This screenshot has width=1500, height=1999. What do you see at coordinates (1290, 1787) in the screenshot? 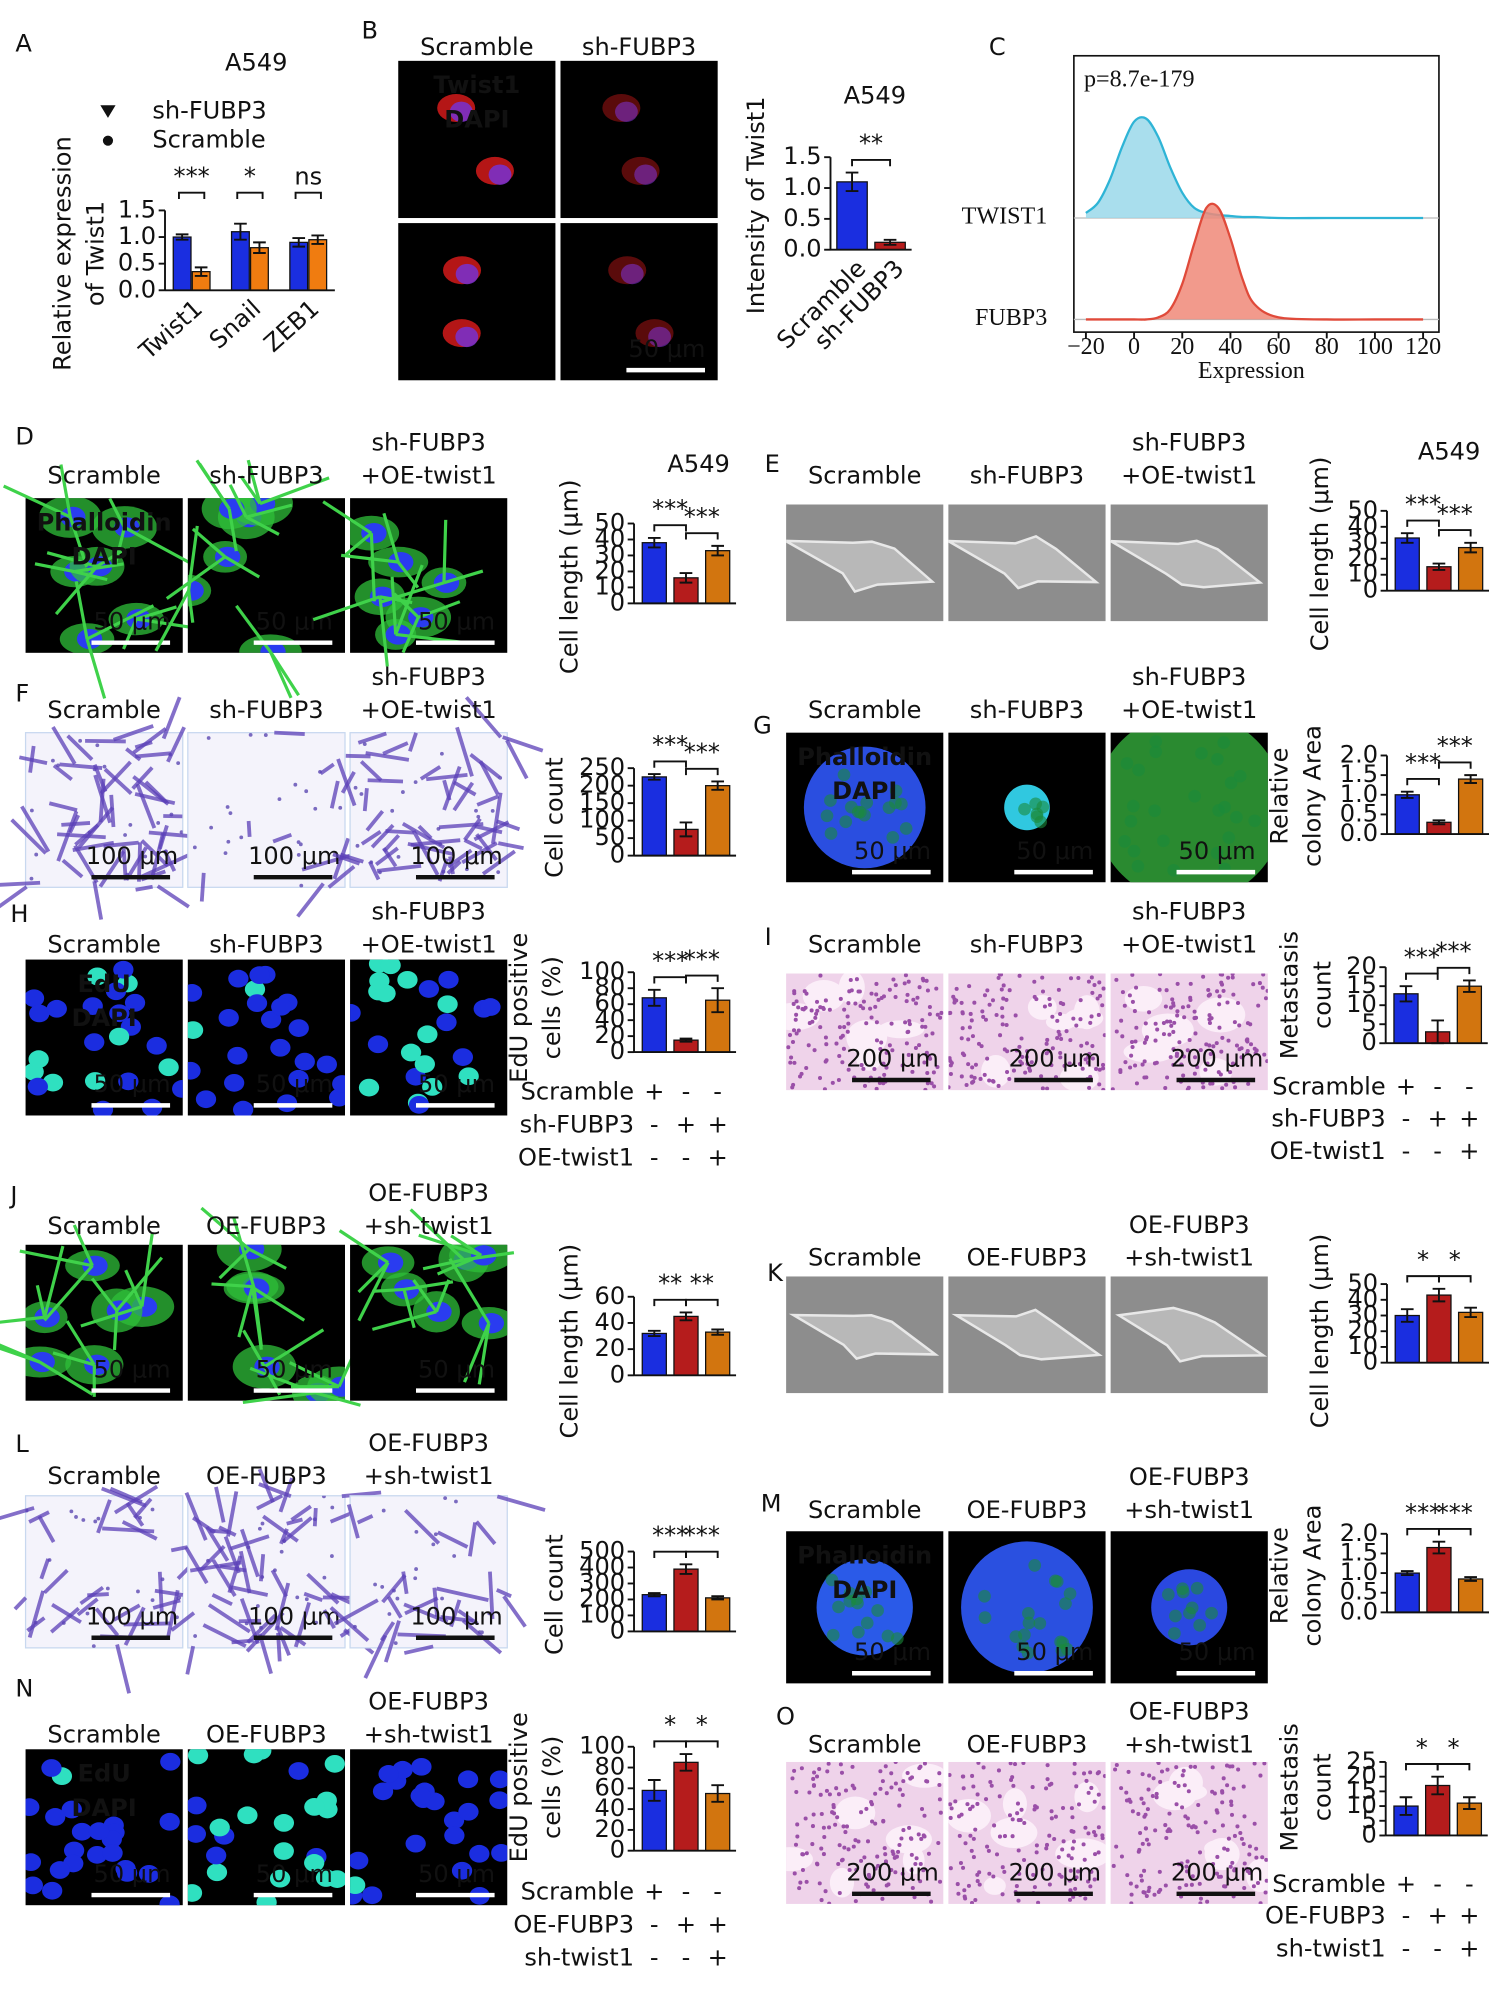
I see `y-axis-label: Metastasis` at bounding box center [1290, 1787].